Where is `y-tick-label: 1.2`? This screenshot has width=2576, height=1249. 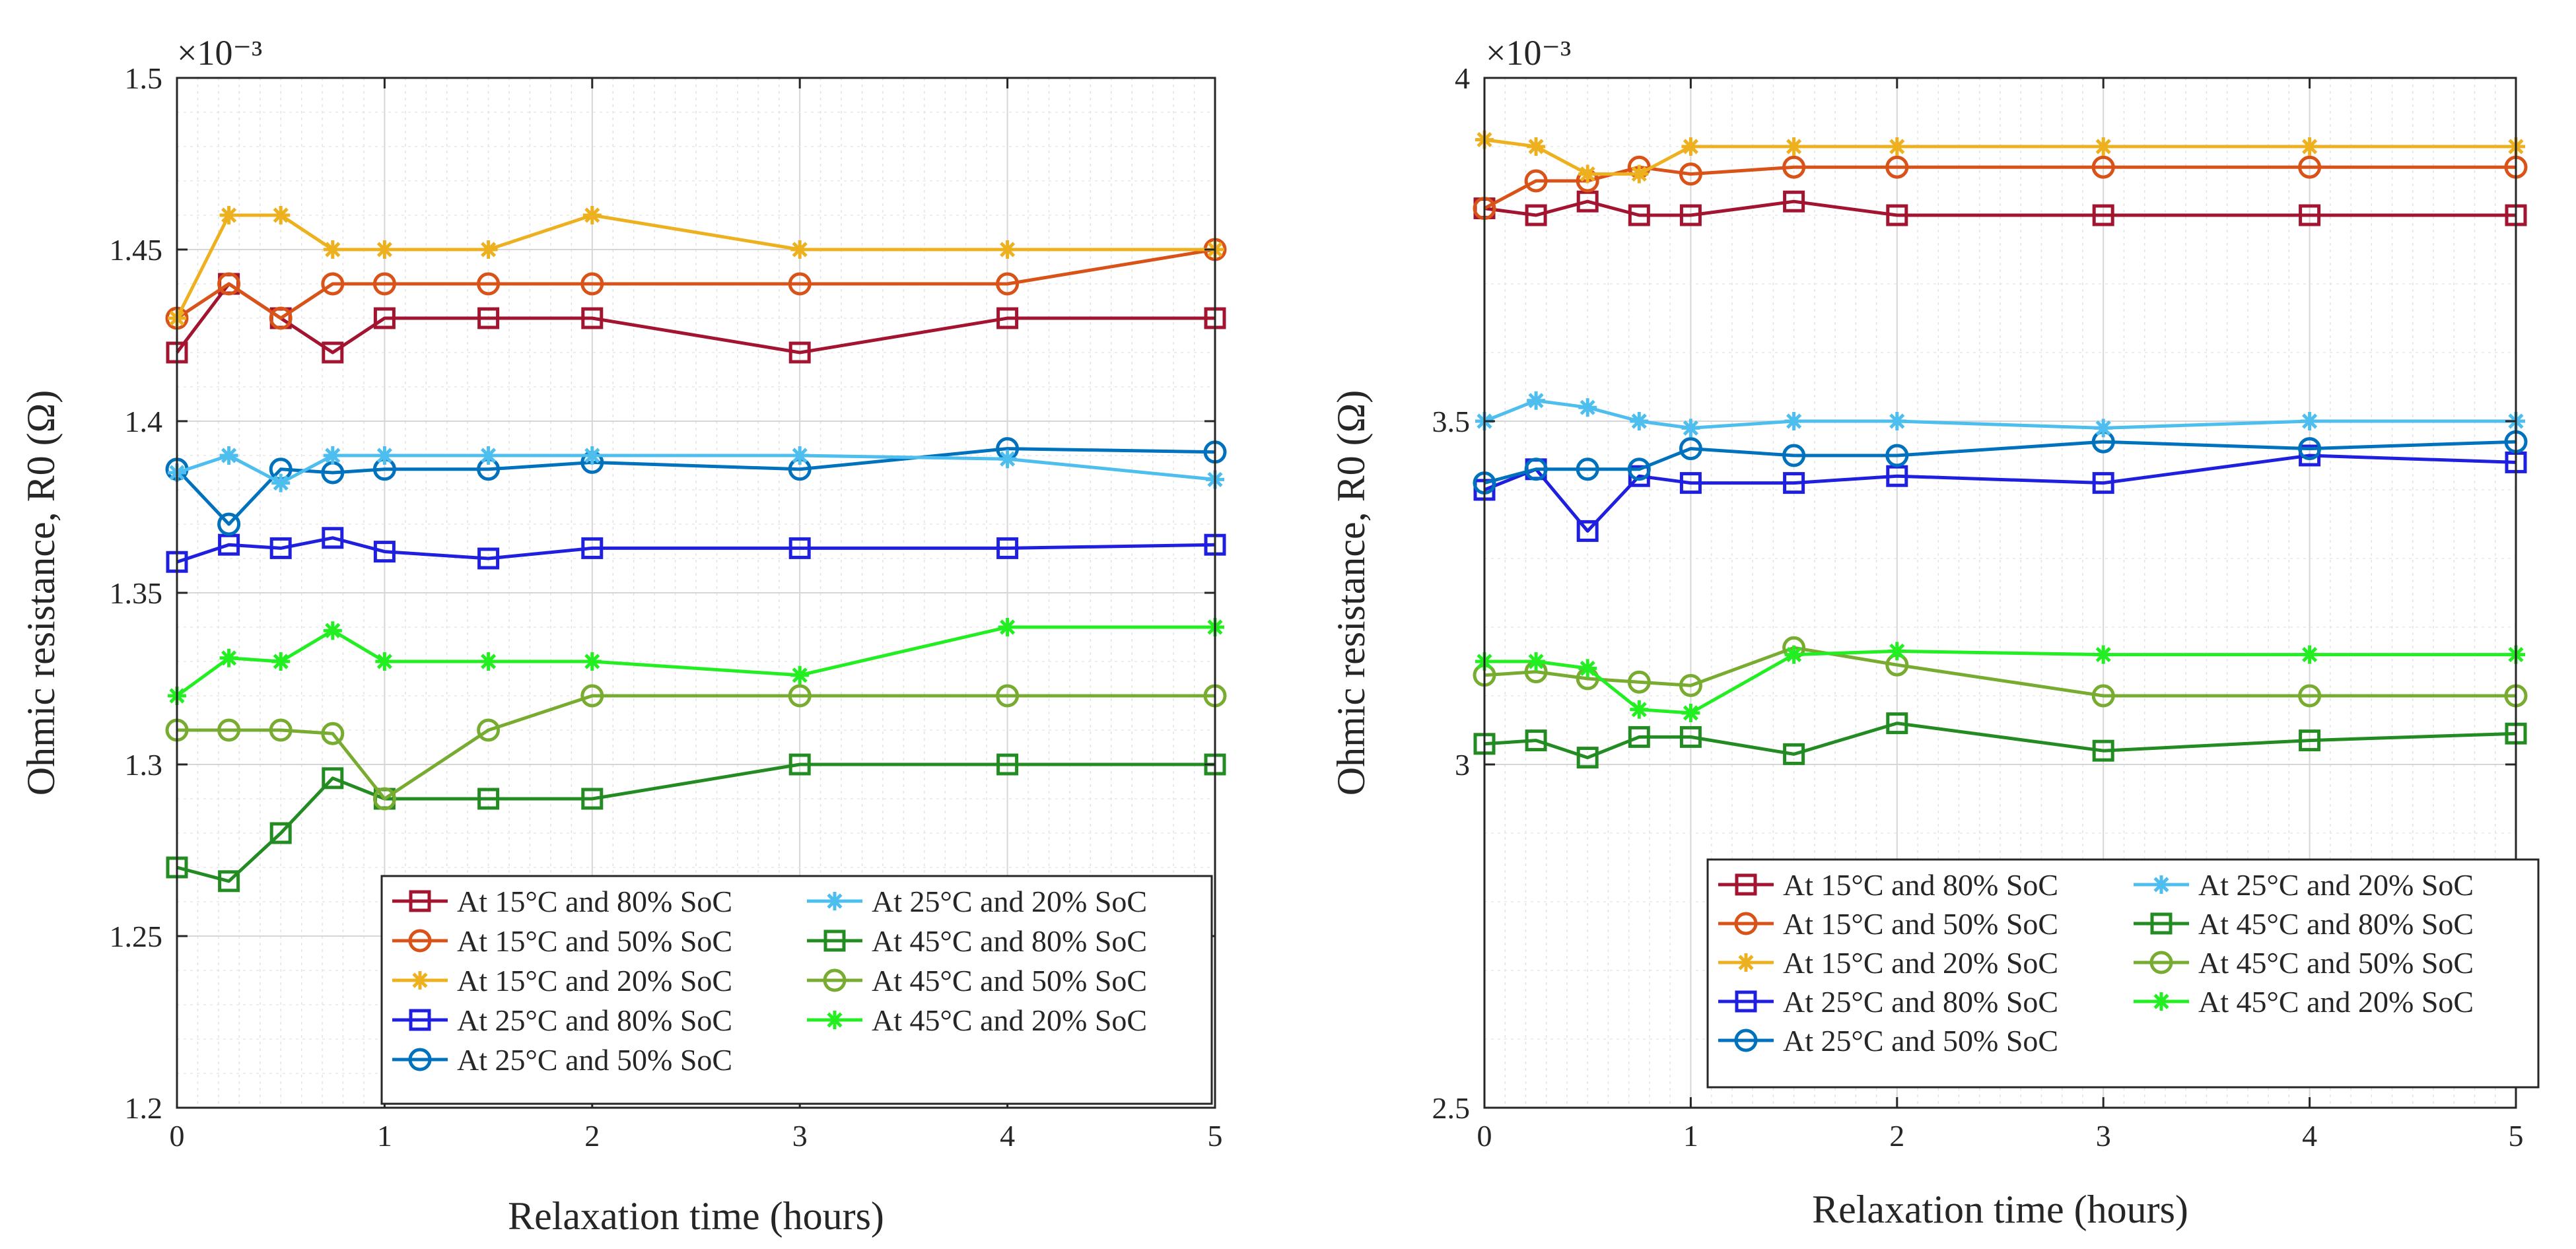
y-tick-label: 1.2 is located at coordinates (144, 1108).